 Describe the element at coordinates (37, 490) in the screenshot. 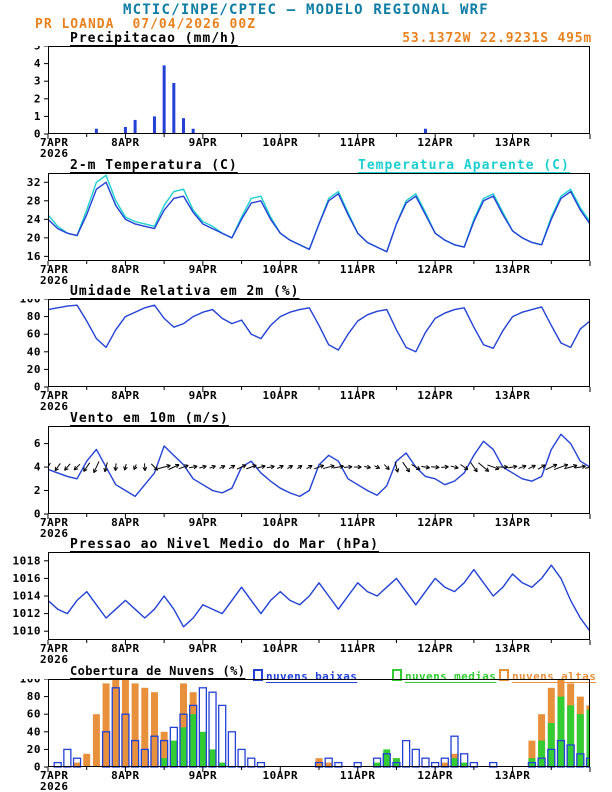

I see `y-tick-label: 2` at that location.